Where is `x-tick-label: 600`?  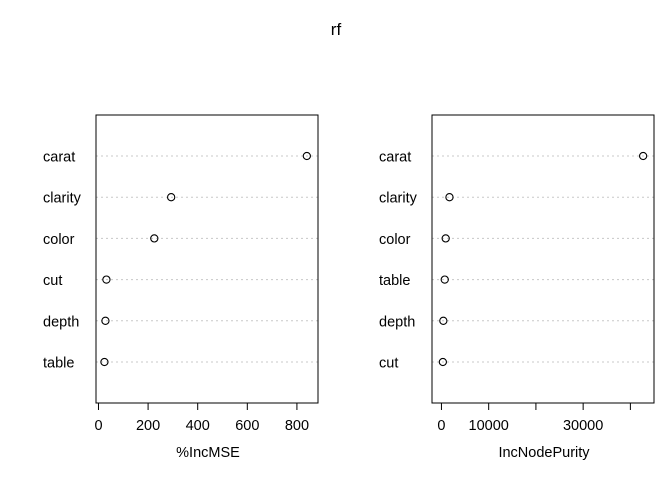
x-tick-label: 600 is located at coordinates (247, 426).